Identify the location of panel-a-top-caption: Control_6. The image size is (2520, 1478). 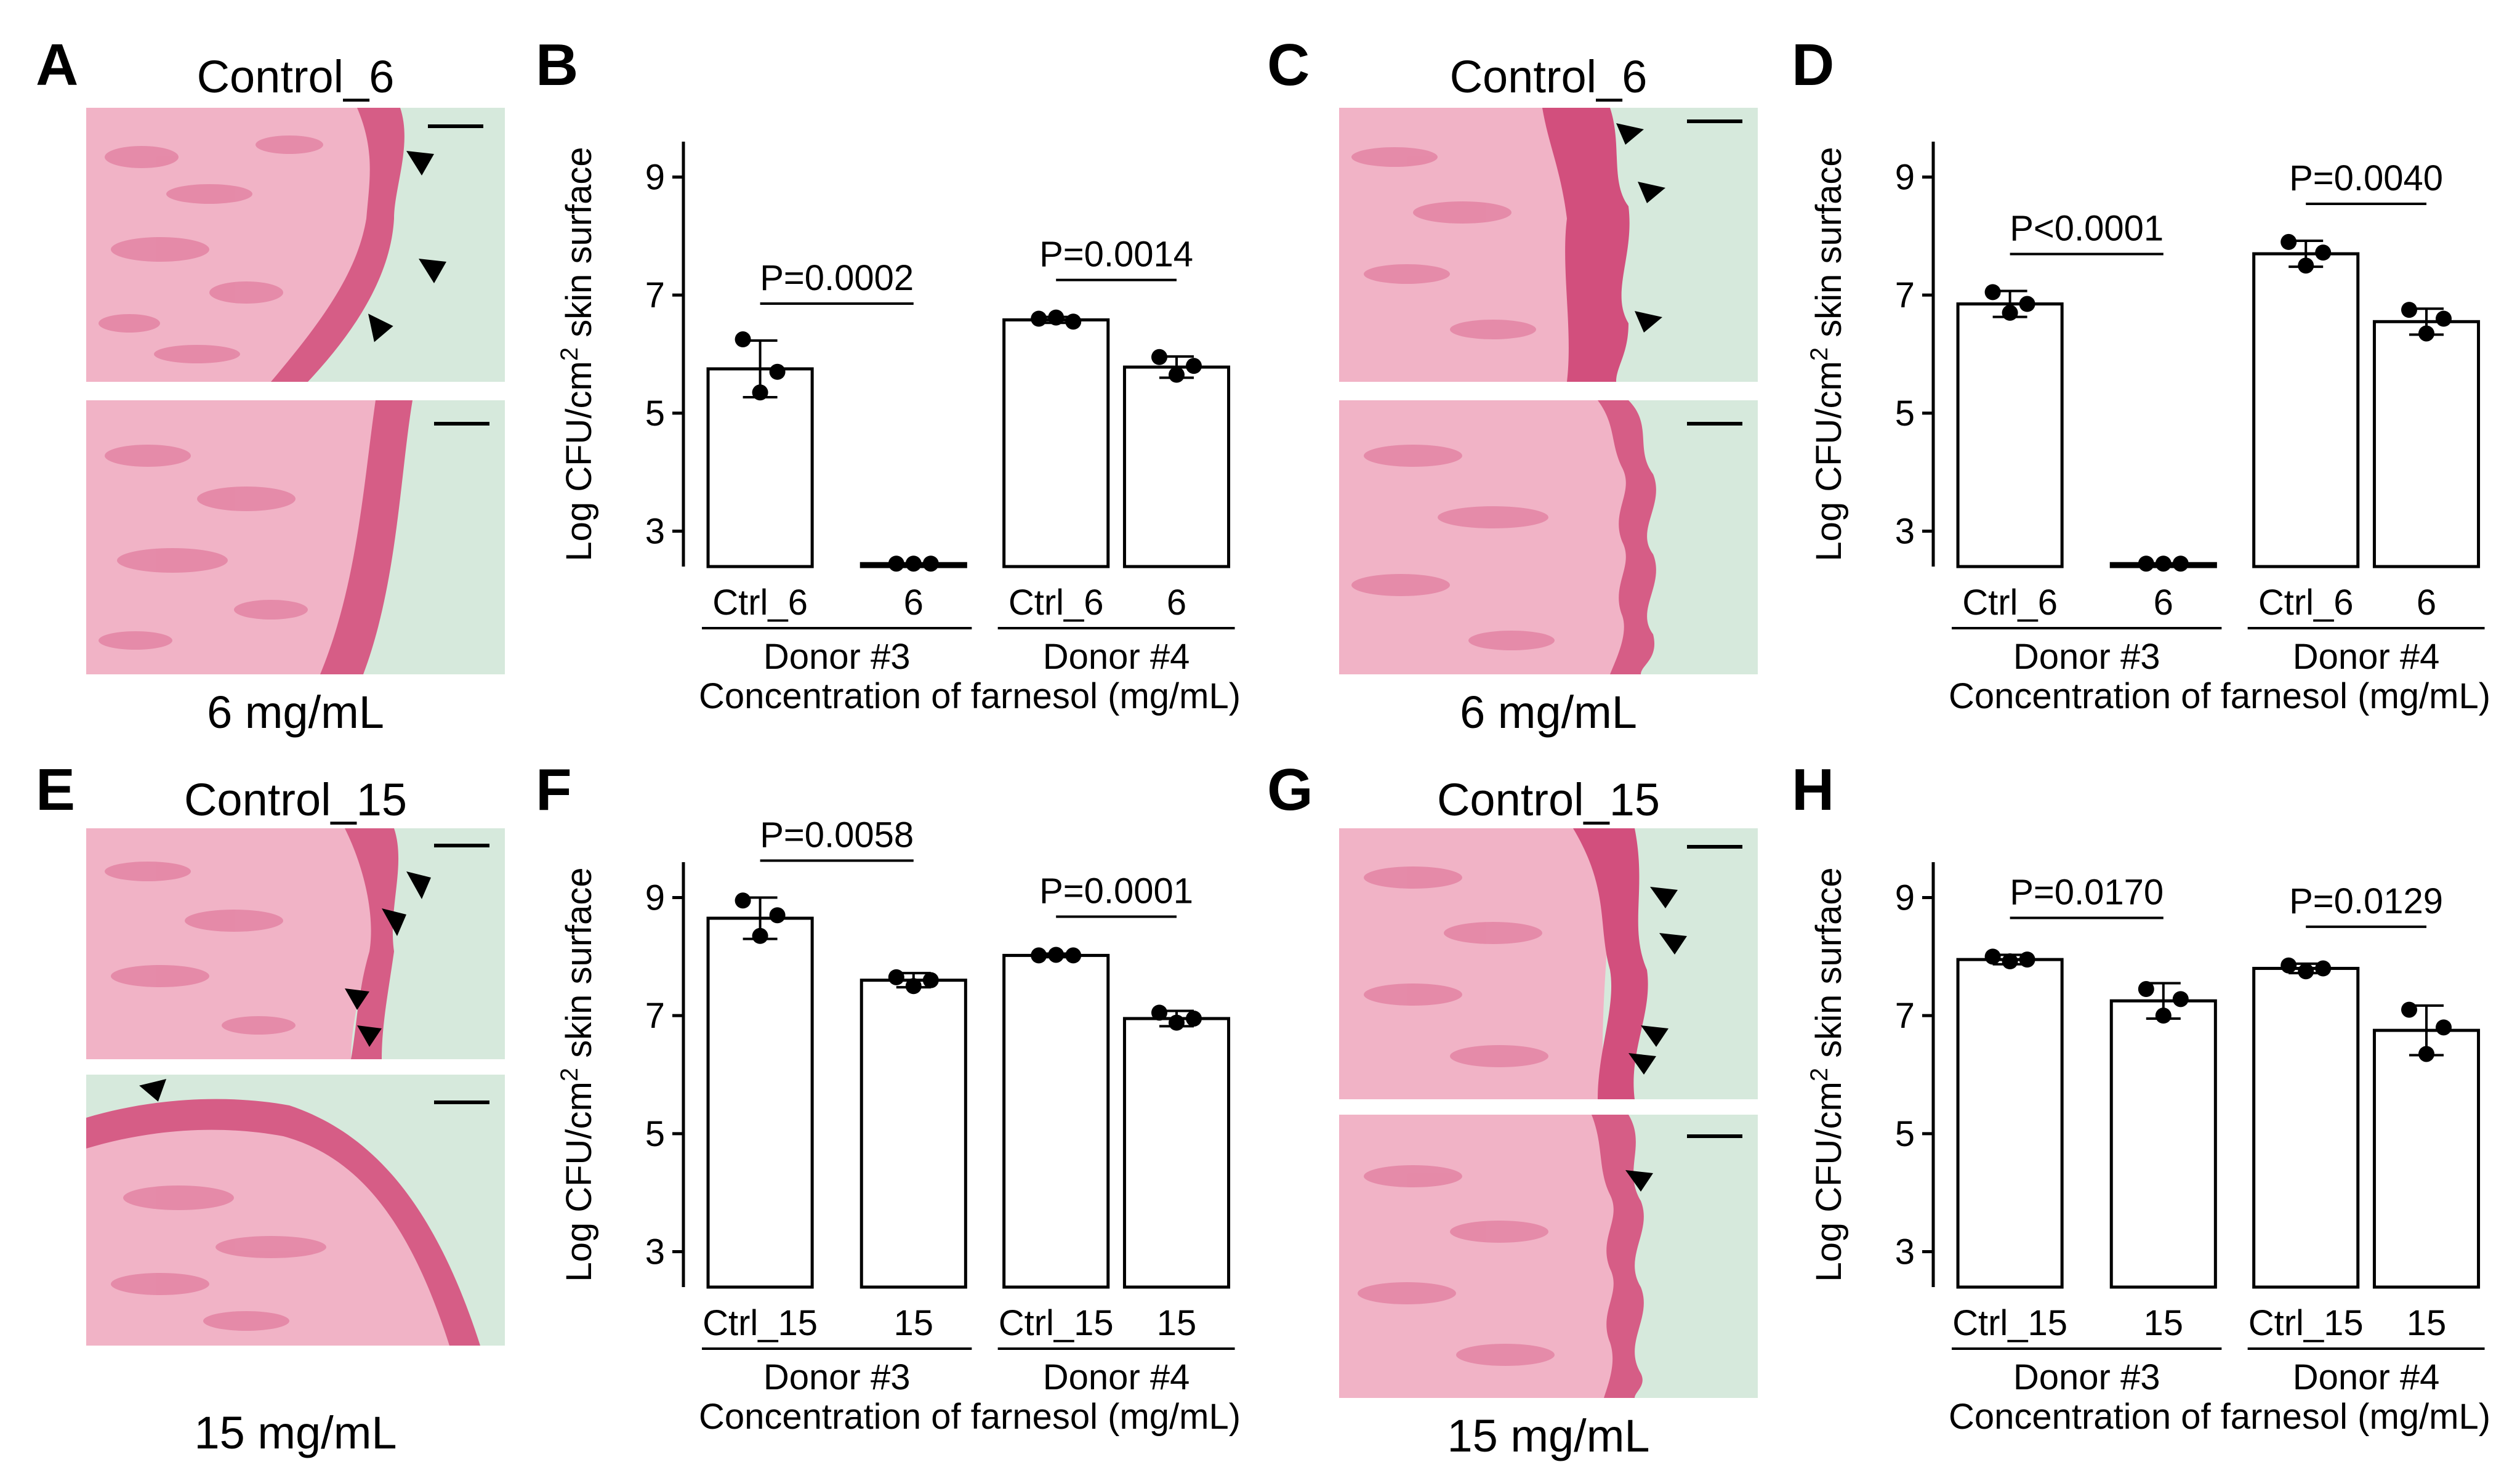
(295, 76).